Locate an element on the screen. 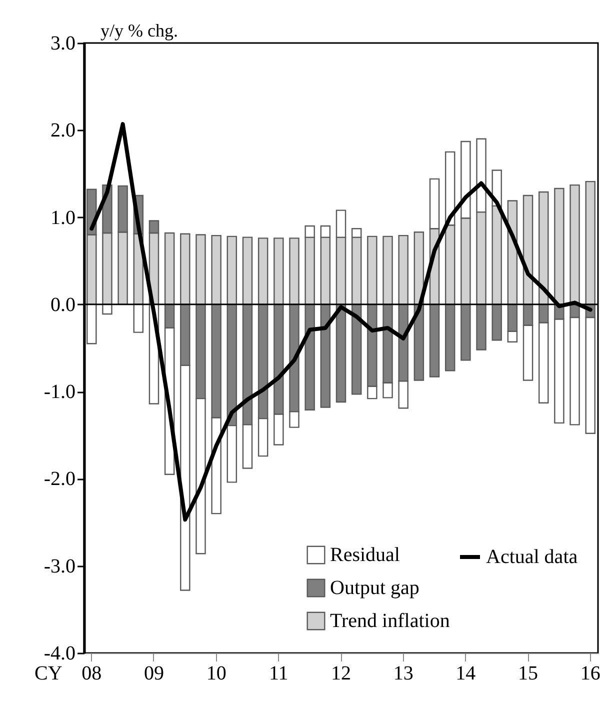  y-tick-label: 1.0 is located at coordinates (63, 217).